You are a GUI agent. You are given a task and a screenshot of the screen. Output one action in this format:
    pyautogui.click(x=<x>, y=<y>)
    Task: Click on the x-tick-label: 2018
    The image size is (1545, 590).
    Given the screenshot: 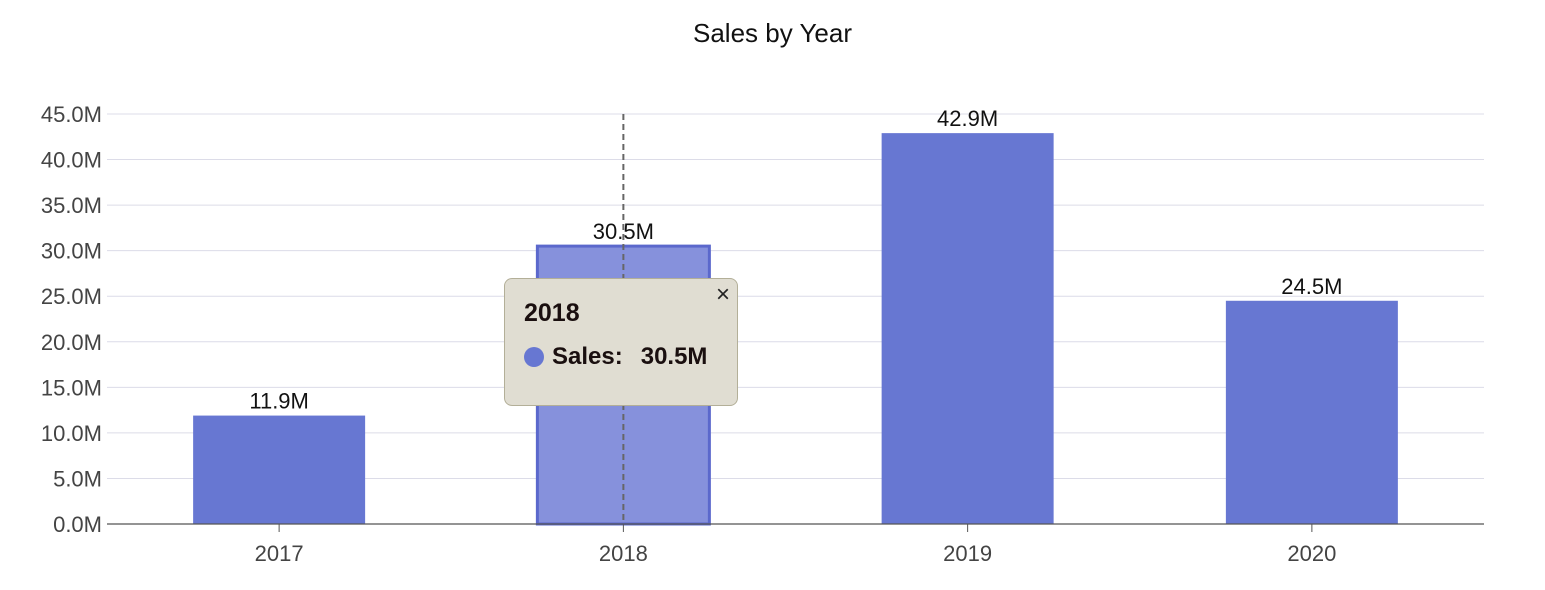 What is the action you would take?
    pyautogui.click(x=623, y=553)
    